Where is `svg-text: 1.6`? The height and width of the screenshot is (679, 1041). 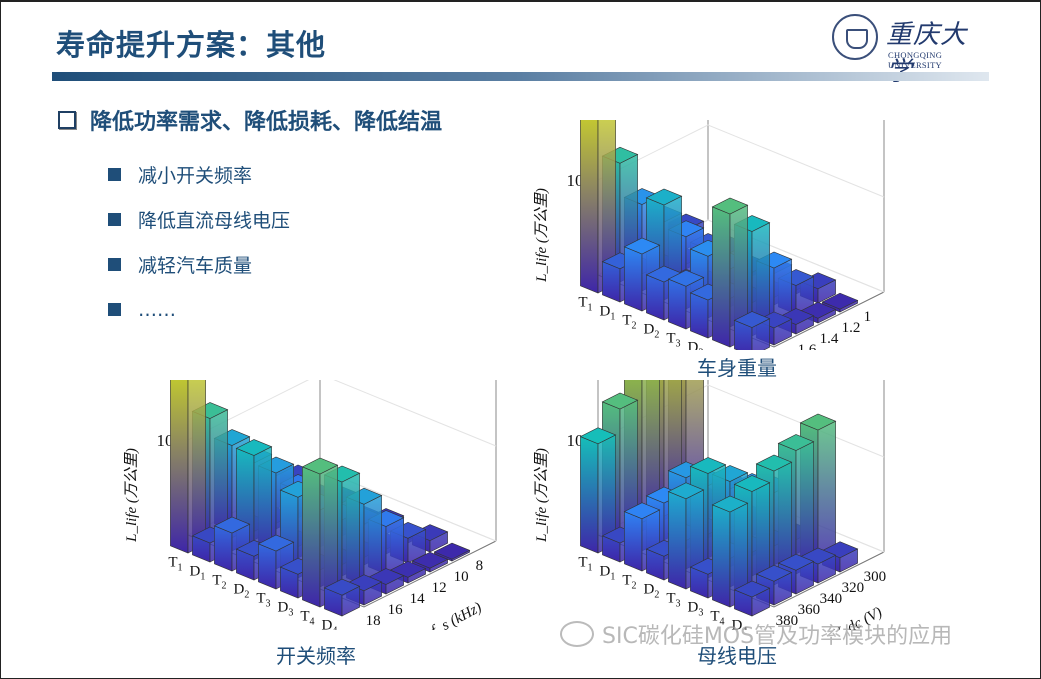
svg-text: 1.6 is located at coordinates (807, 346).